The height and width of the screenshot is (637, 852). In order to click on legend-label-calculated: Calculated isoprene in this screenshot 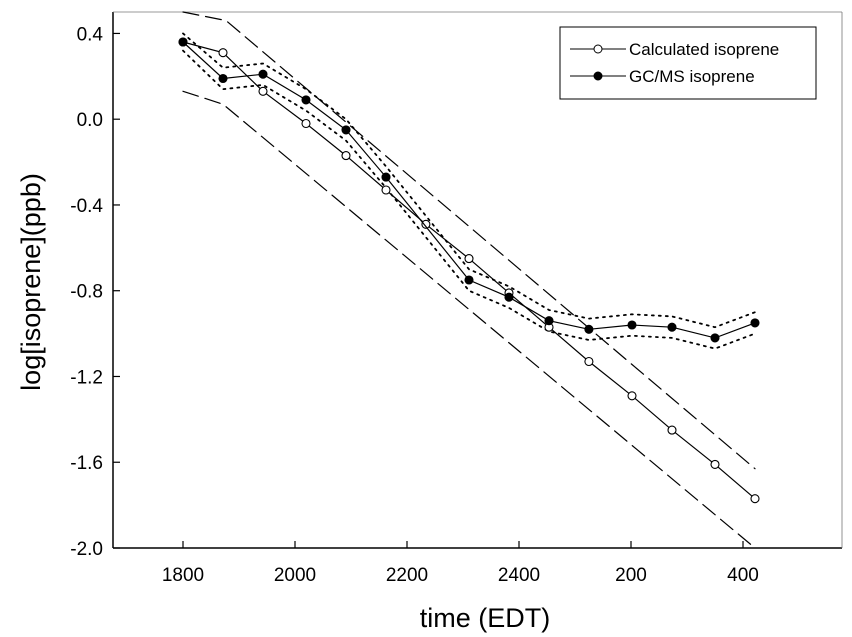, I will do `click(704, 49)`.